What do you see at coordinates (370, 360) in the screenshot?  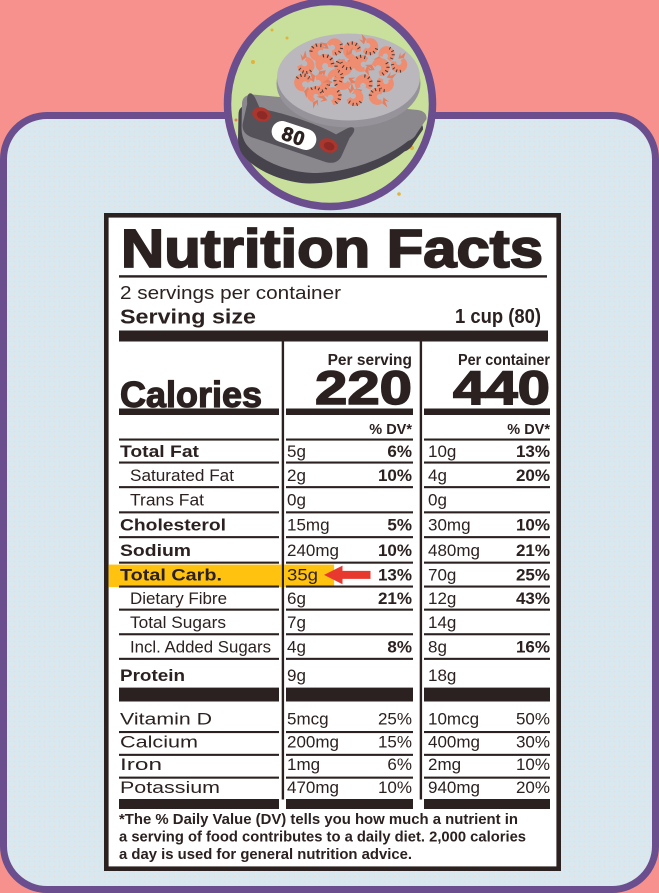 I see `svg-text: Per serving` at bounding box center [370, 360].